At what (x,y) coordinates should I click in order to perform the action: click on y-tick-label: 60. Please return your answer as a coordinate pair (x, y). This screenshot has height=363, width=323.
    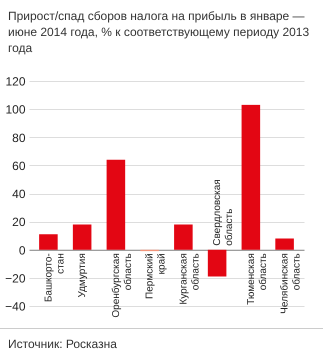
    Looking at the image, I should click on (19, 165).